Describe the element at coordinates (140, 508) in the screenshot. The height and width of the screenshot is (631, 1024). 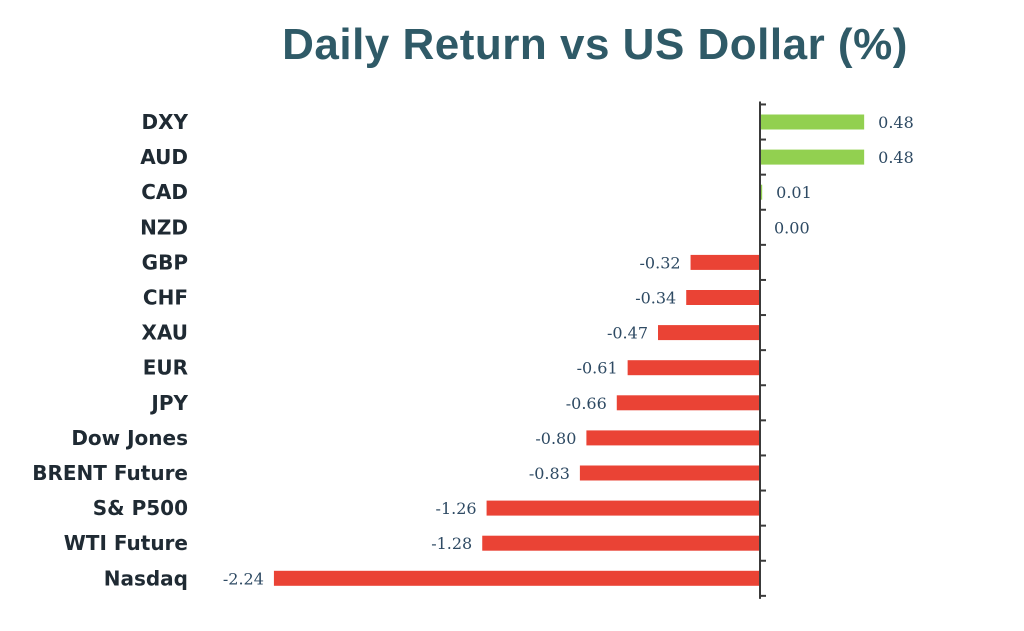
I see `category-label: S& P500` at that location.